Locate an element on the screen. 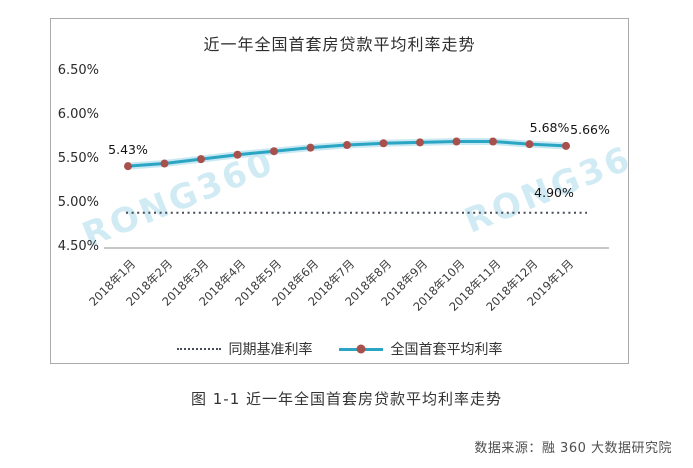 The image size is (693, 468). legend: 同期基准利率 全国首套平均利率 is located at coordinates (339, 349).